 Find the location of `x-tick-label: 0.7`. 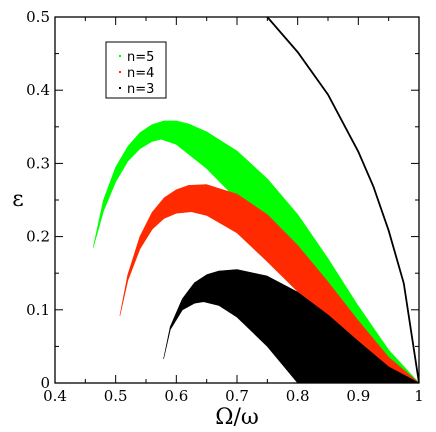

x-tick-label: 0.7 is located at coordinates (237, 396).